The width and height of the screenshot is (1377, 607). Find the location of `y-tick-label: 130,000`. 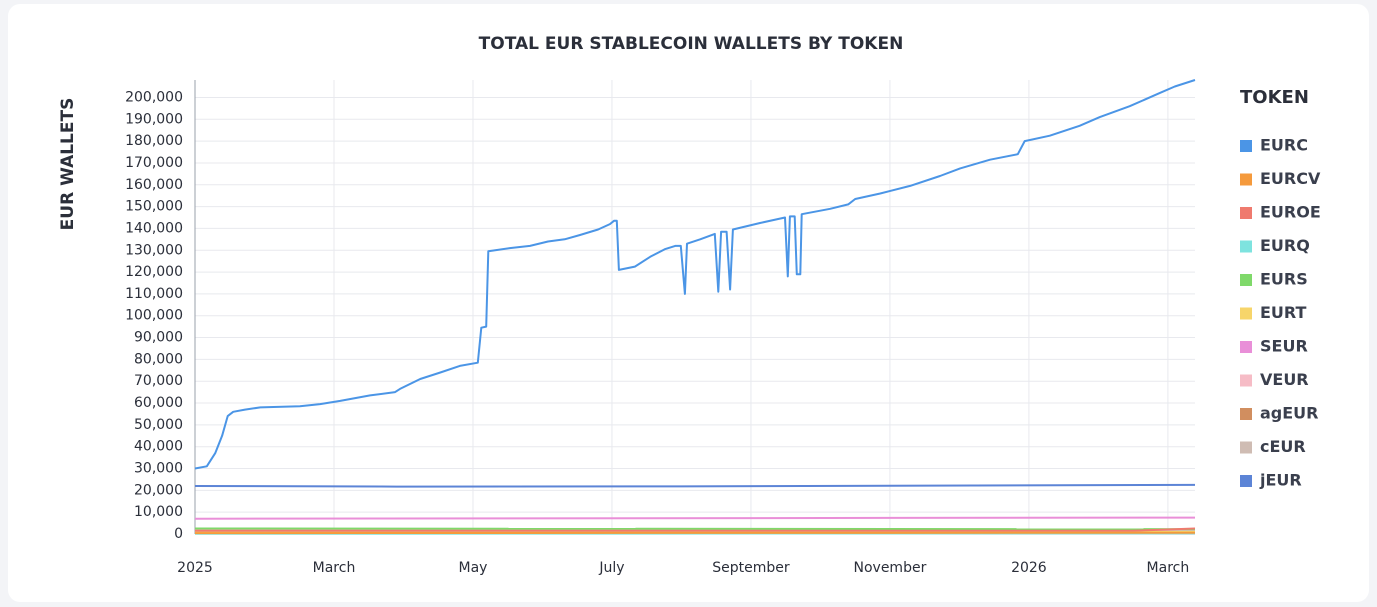

y-tick-label: 130,000 is located at coordinates (154, 250).